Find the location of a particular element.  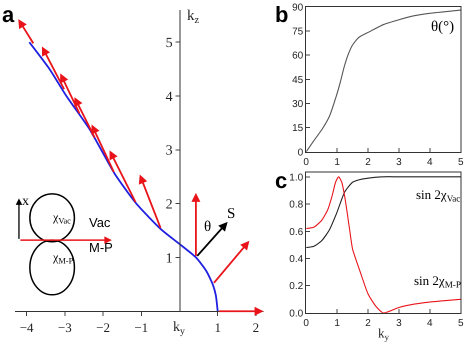

y-tick-label: 45 is located at coordinates (298, 80).